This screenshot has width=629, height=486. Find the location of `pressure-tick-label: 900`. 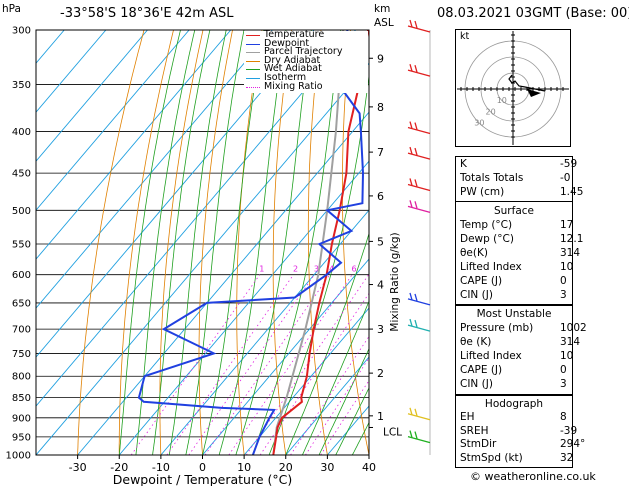

pressure-tick-label: 900 is located at coordinates (21, 418).